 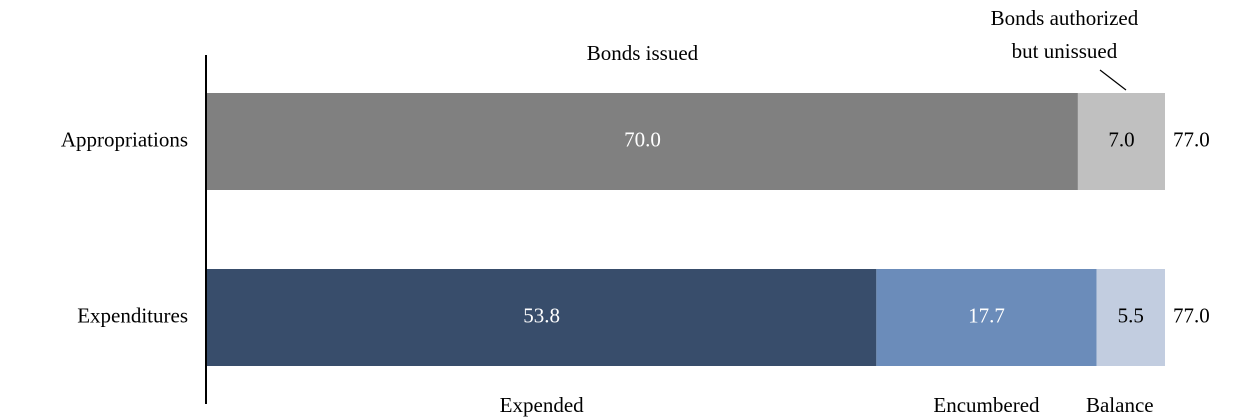 I want to click on category-label: Expenditures, so click(x=132, y=315).